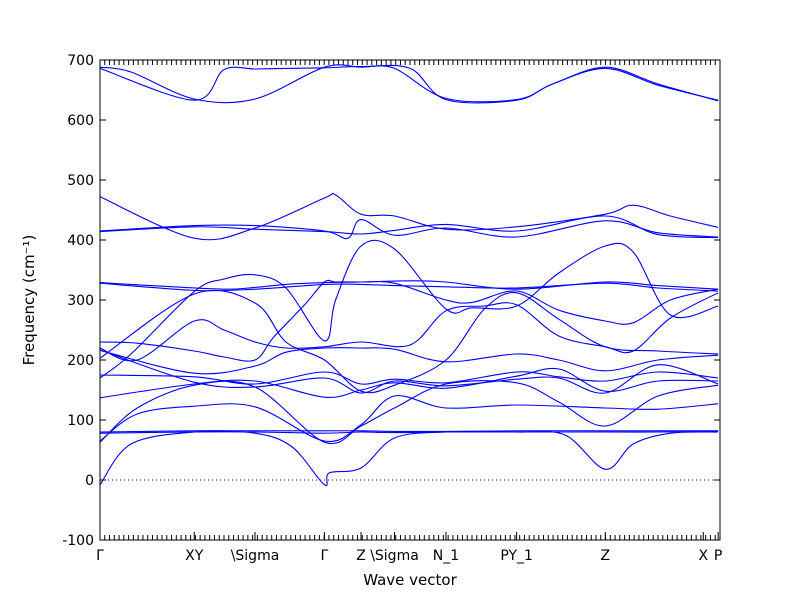 Image resolution: width=800 pixels, height=600 pixels. Describe the element at coordinates (718, 556) in the screenshot. I see `high-symmetry-label-11: P` at that location.